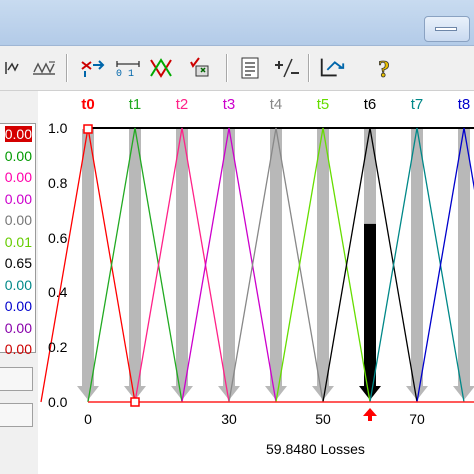  Describe the element at coordinates (58, 237) in the screenshot. I see `y-tick-label: 0.6` at that location.